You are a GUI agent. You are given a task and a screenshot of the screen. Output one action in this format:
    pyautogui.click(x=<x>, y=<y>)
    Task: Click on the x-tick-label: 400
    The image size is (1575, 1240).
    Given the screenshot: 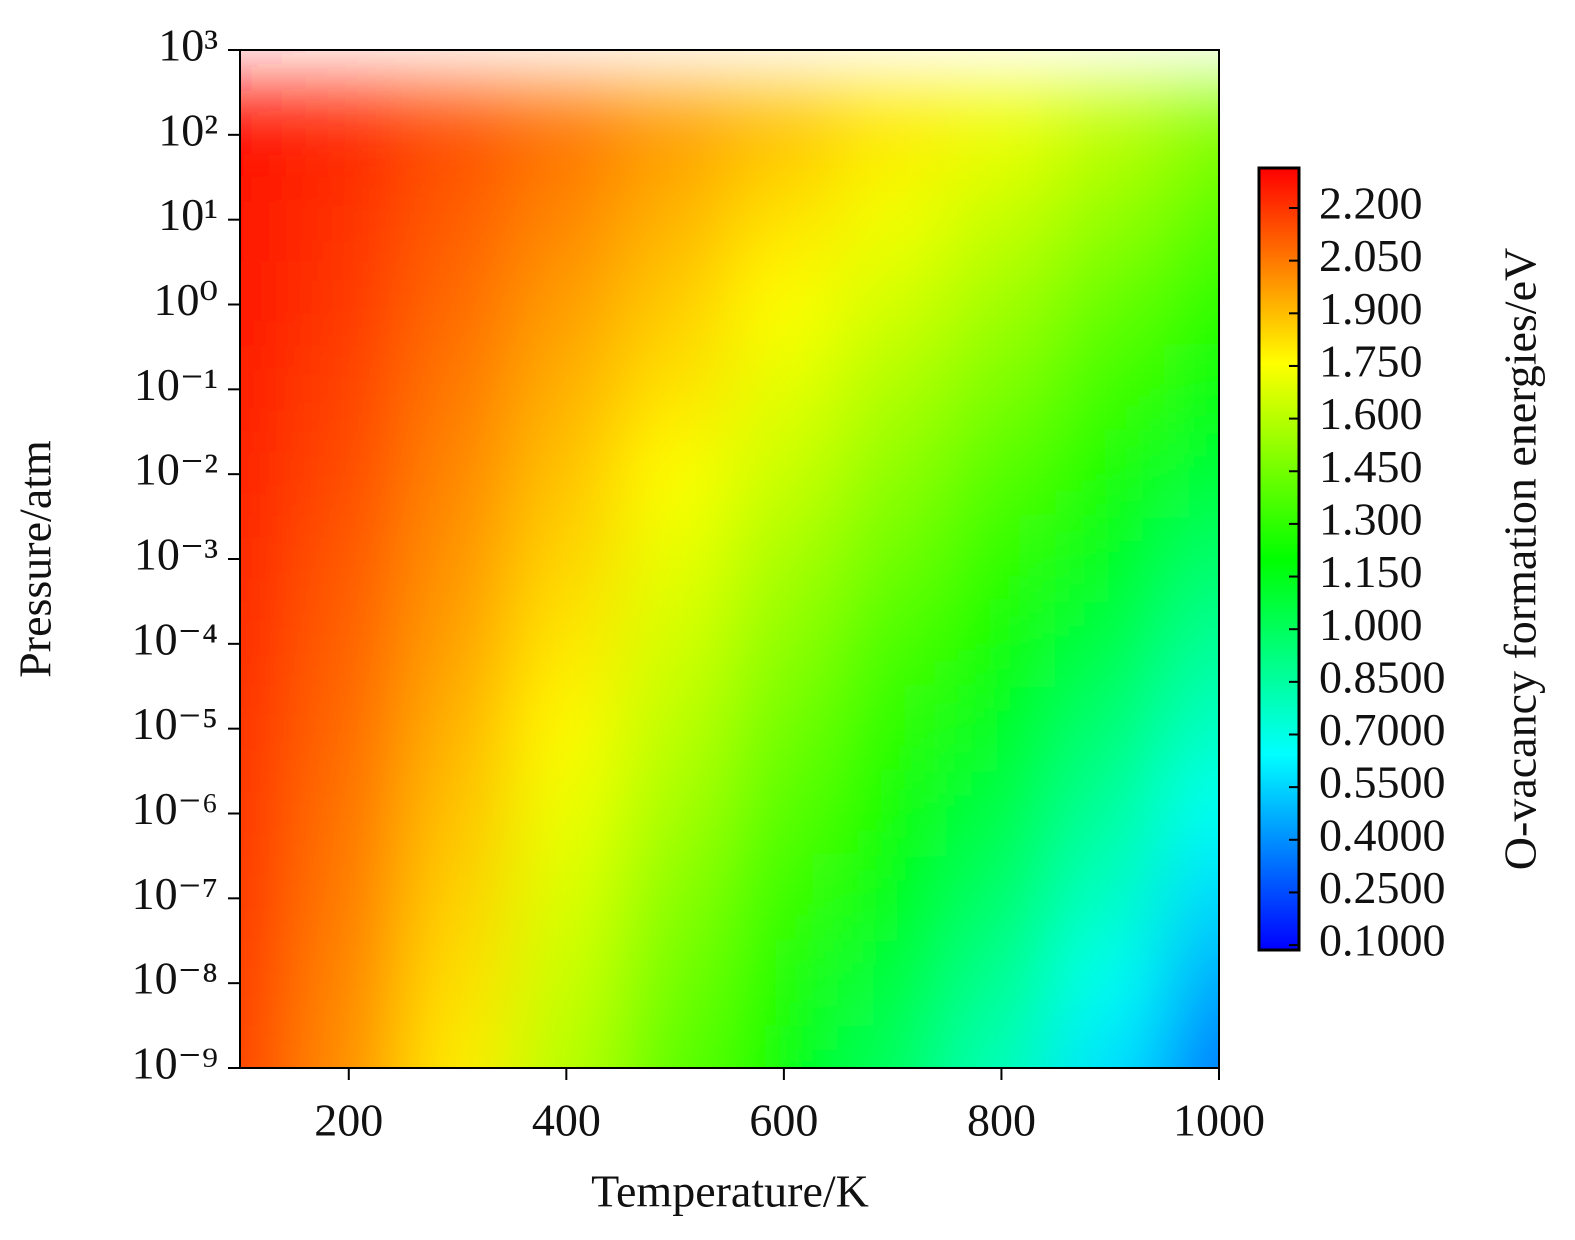 What is the action you would take?
    pyautogui.click(x=566, y=1120)
    